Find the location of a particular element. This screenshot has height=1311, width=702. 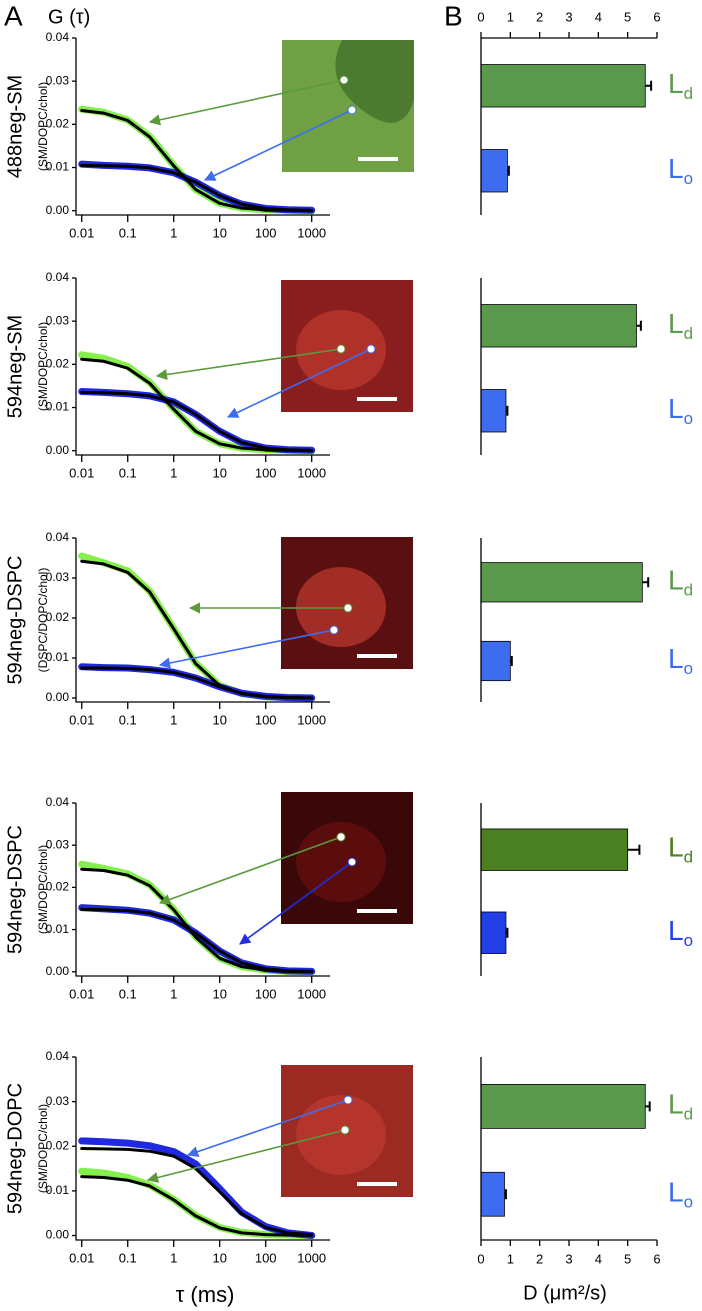

x-tick-label: 3 is located at coordinates (568, 1258).